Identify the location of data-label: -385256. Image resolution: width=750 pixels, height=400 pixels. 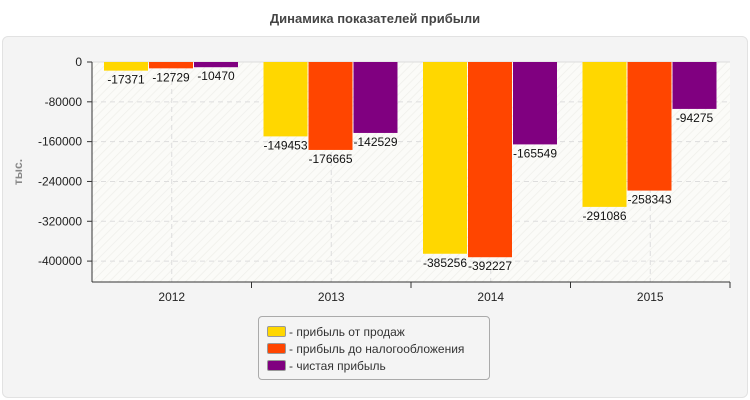
(445, 263).